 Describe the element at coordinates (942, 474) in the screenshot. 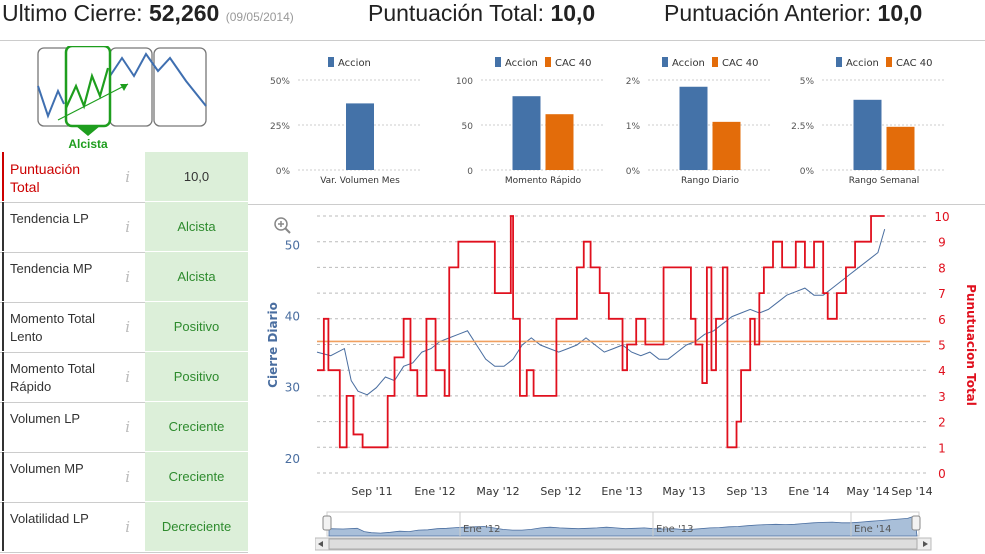

I see `y2-tick-label: 0` at that location.